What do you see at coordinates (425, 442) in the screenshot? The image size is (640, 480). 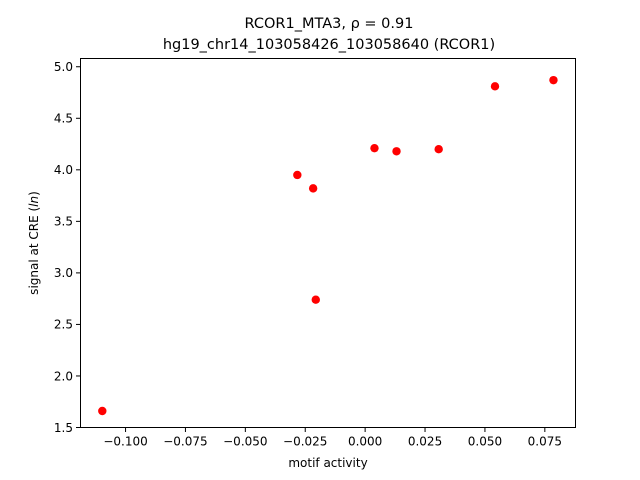 I see `x-tick-label-6: 0.025` at bounding box center [425, 442].